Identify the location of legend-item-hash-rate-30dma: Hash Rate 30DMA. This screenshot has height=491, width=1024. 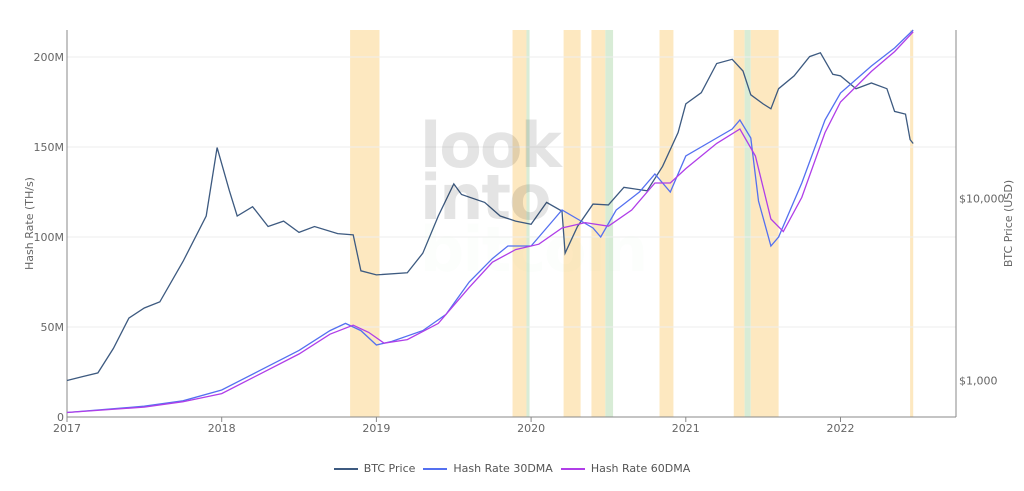
(488, 468).